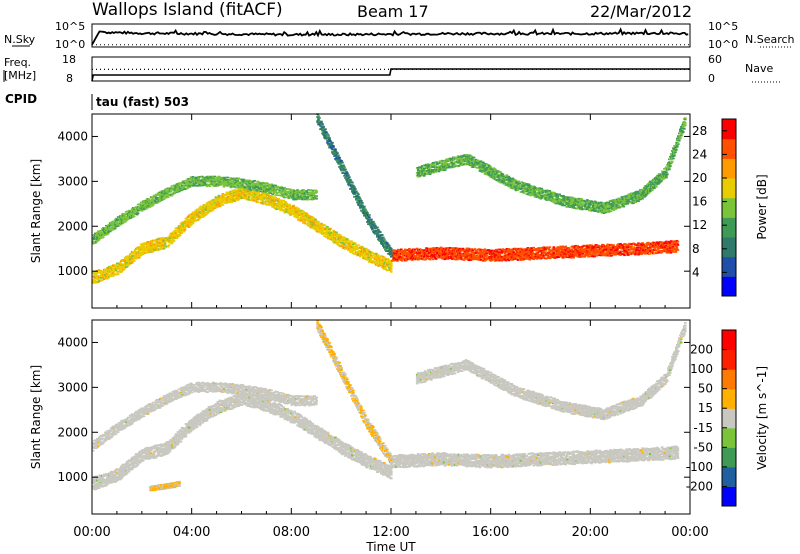 The width and height of the screenshot is (800, 554). I want to click on noise-tick-left-bottom: 10^0, so click(70, 44).